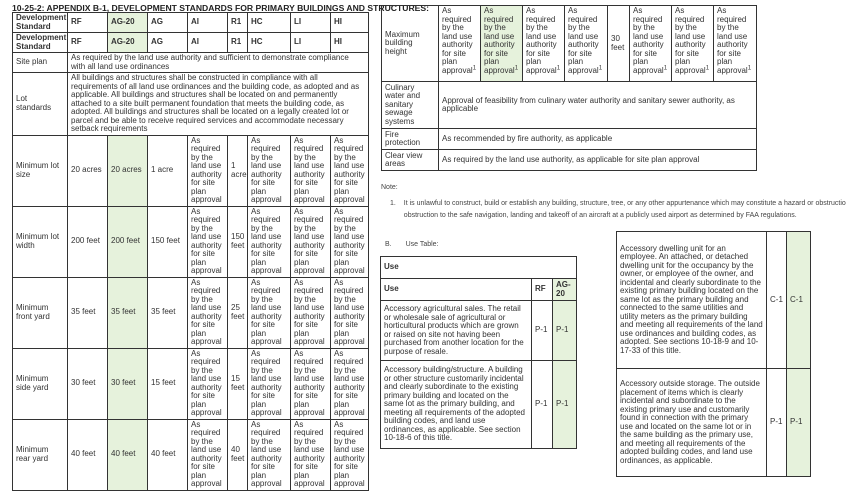  I want to click on row-label: Fire protection, so click(410, 139).